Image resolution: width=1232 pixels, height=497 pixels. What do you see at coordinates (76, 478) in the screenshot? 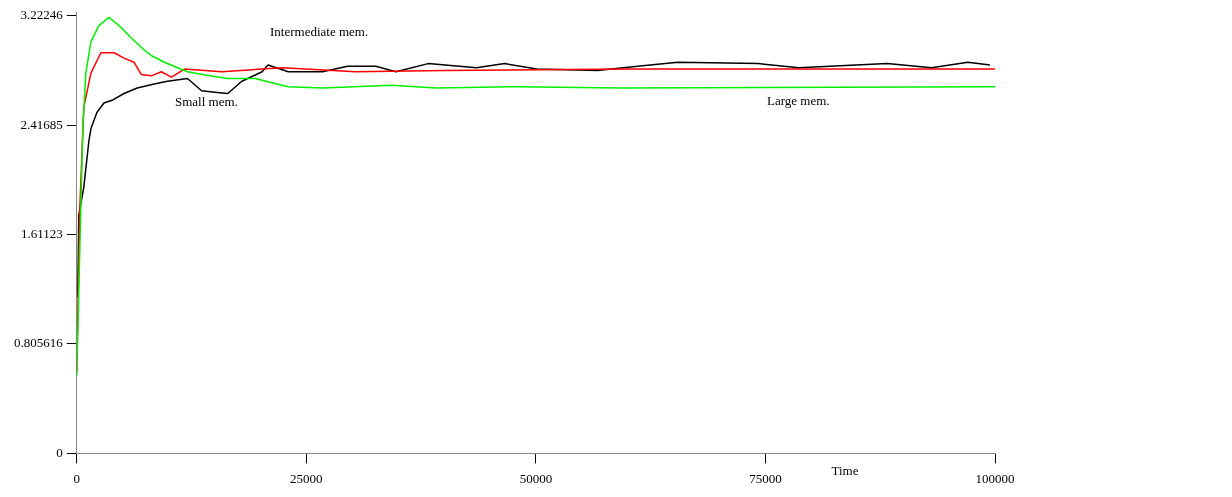
I see `x-tick-label: 0` at bounding box center [76, 478].